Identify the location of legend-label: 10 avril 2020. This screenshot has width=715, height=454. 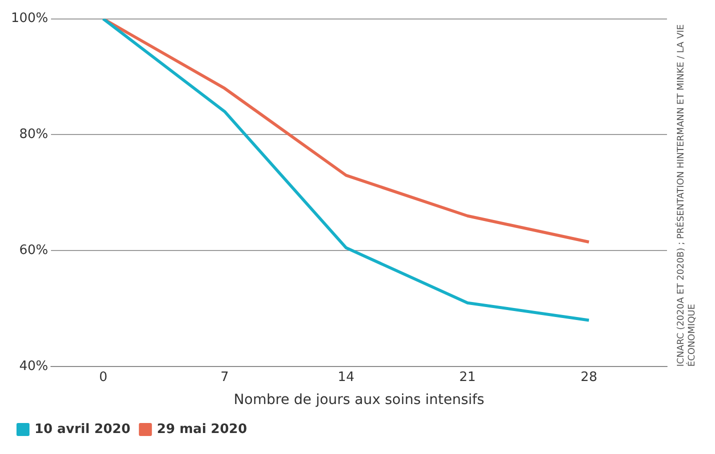
(82, 429).